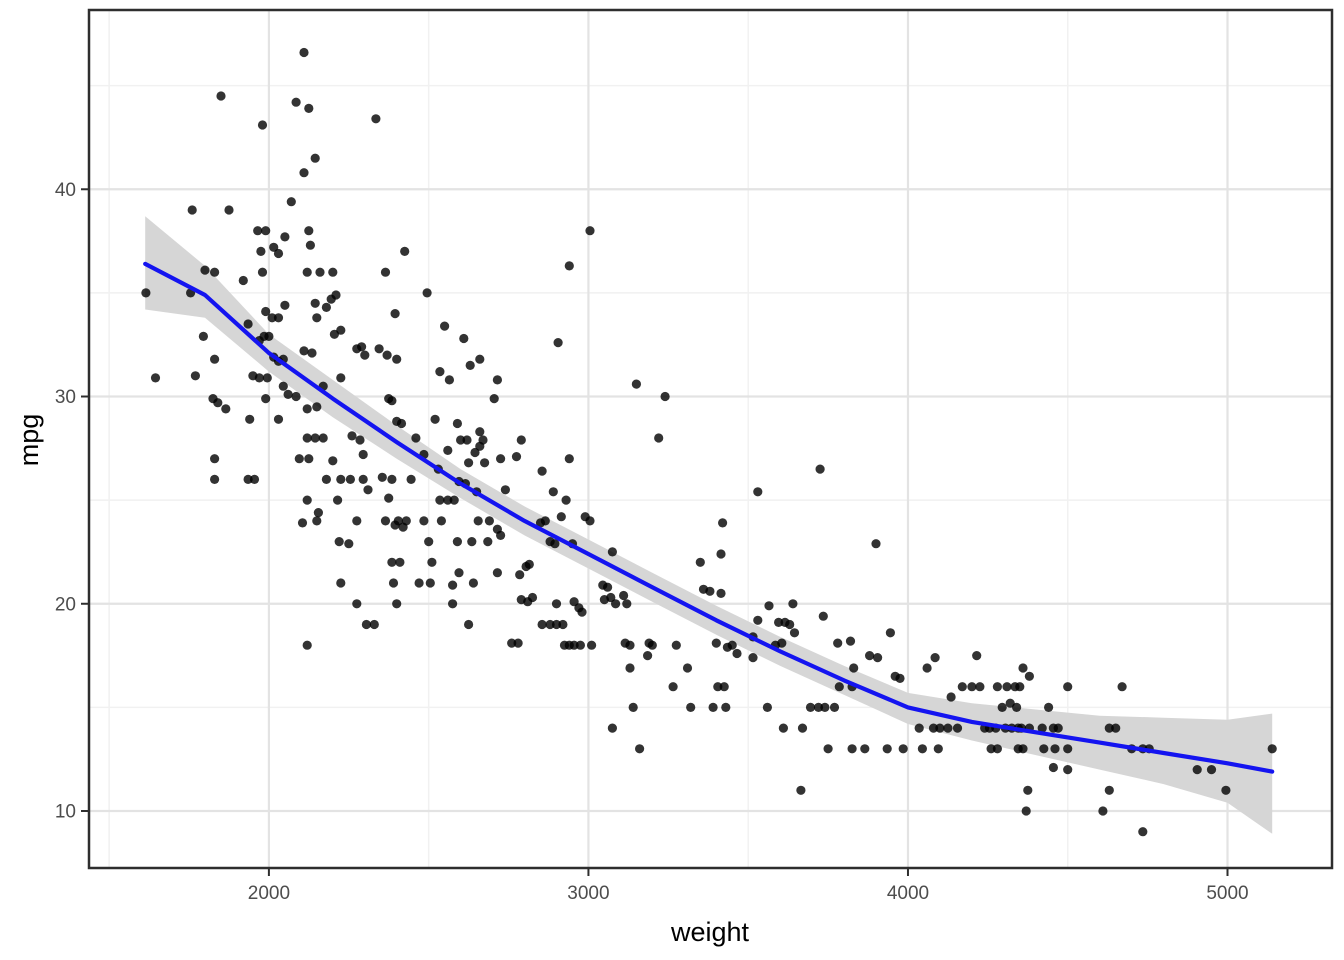 Image resolution: width=1344 pixels, height=960 pixels. Describe the element at coordinates (65, 397) in the screenshot. I see `y-tick-label: 30` at that location.